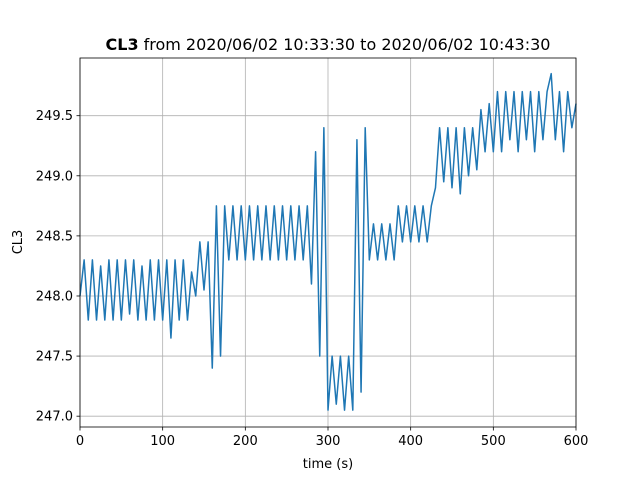 The image size is (640, 480). What do you see at coordinates (54, 417) in the screenshot?
I see `y-tick-label: 247.0` at bounding box center [54, 417].